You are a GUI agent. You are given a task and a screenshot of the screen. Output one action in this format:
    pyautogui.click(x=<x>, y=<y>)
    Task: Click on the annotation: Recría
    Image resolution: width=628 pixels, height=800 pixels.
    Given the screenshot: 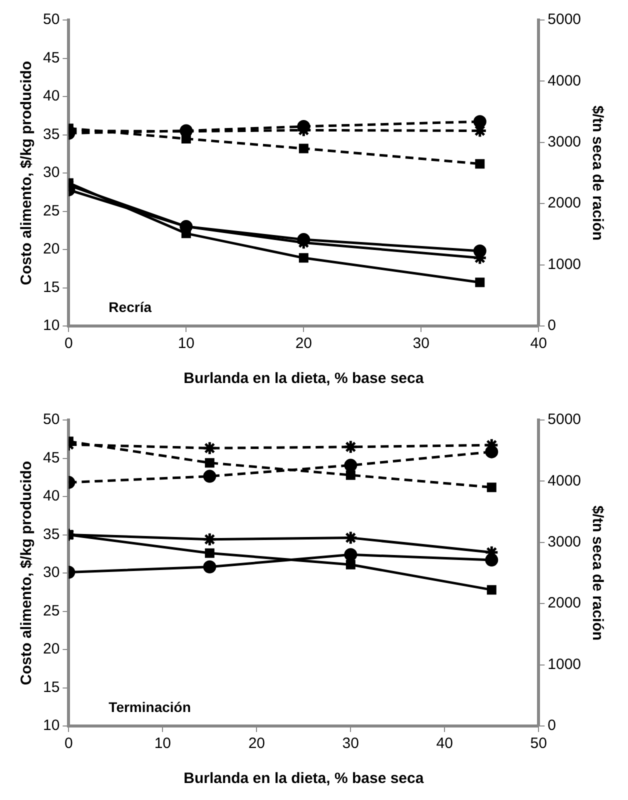 What is the action you would take?
    pyautogui.click(x=130, y=307)
    